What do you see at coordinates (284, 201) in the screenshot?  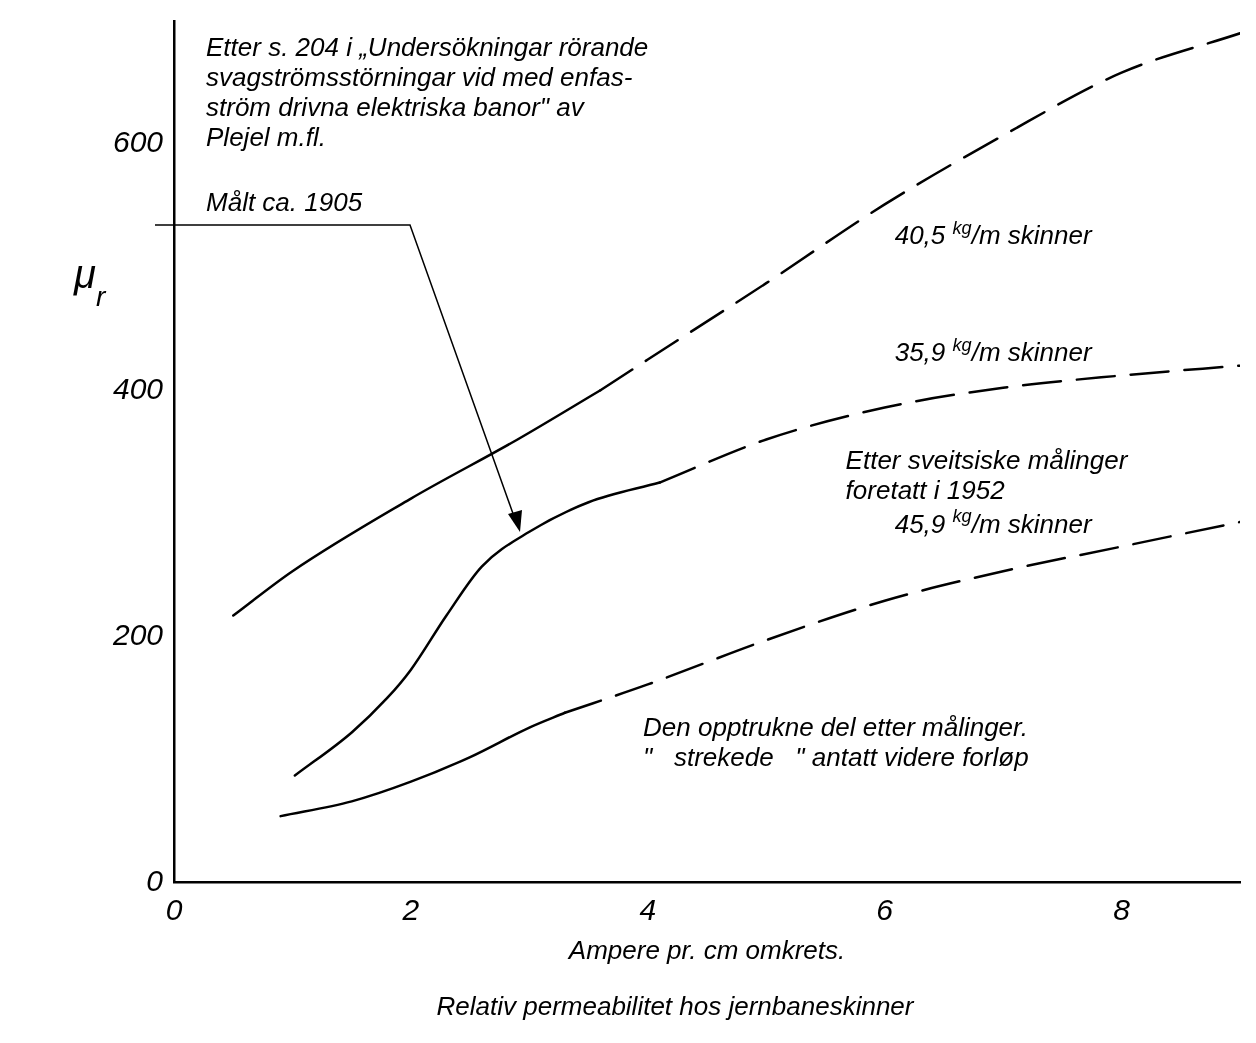 I see `annotation: Målt ca. 1905` at bounding box center [284, 201].